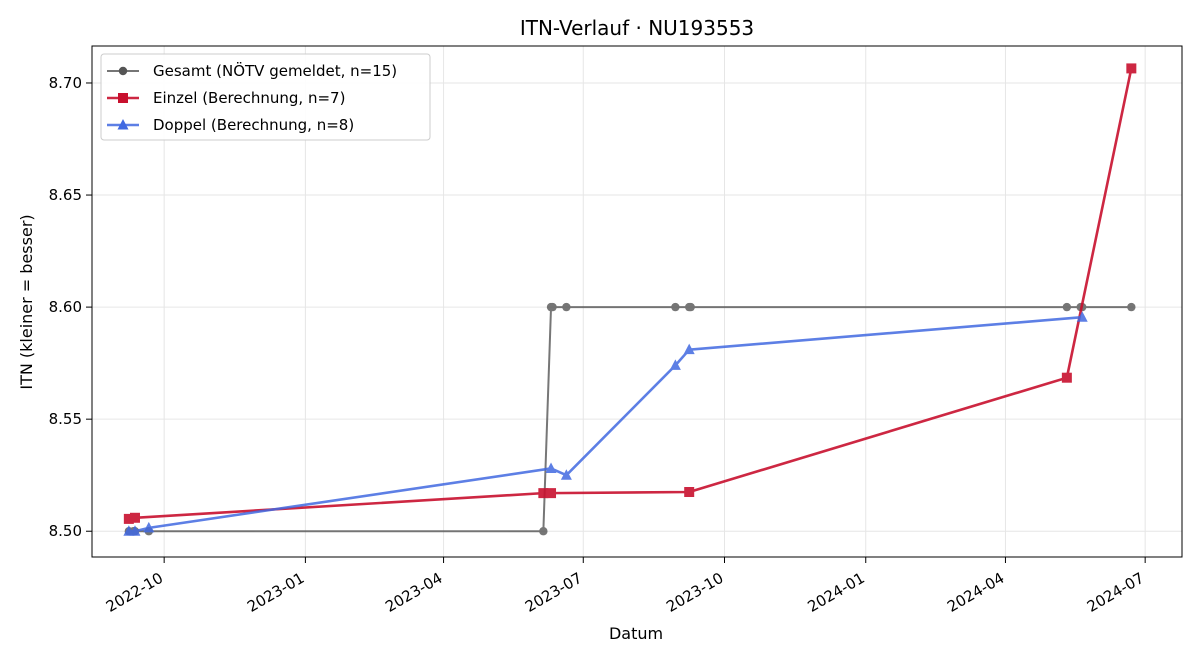  Describe the element at coordinates (275, 592) in the screenshot. I see `x-tick-label: 2023-01` at that location.